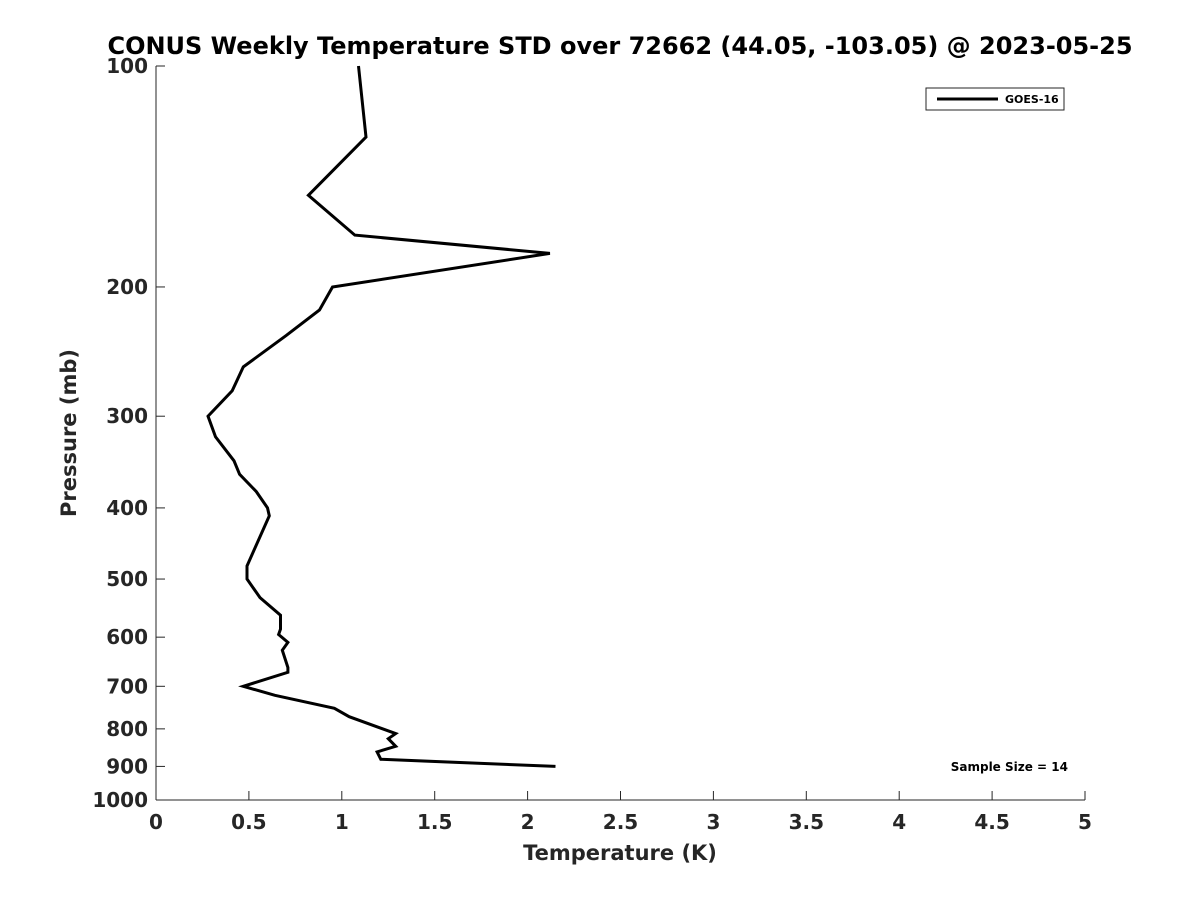 The image size is (1200, 900). I want to click on y-tick-label: 600, so click(127, 637).